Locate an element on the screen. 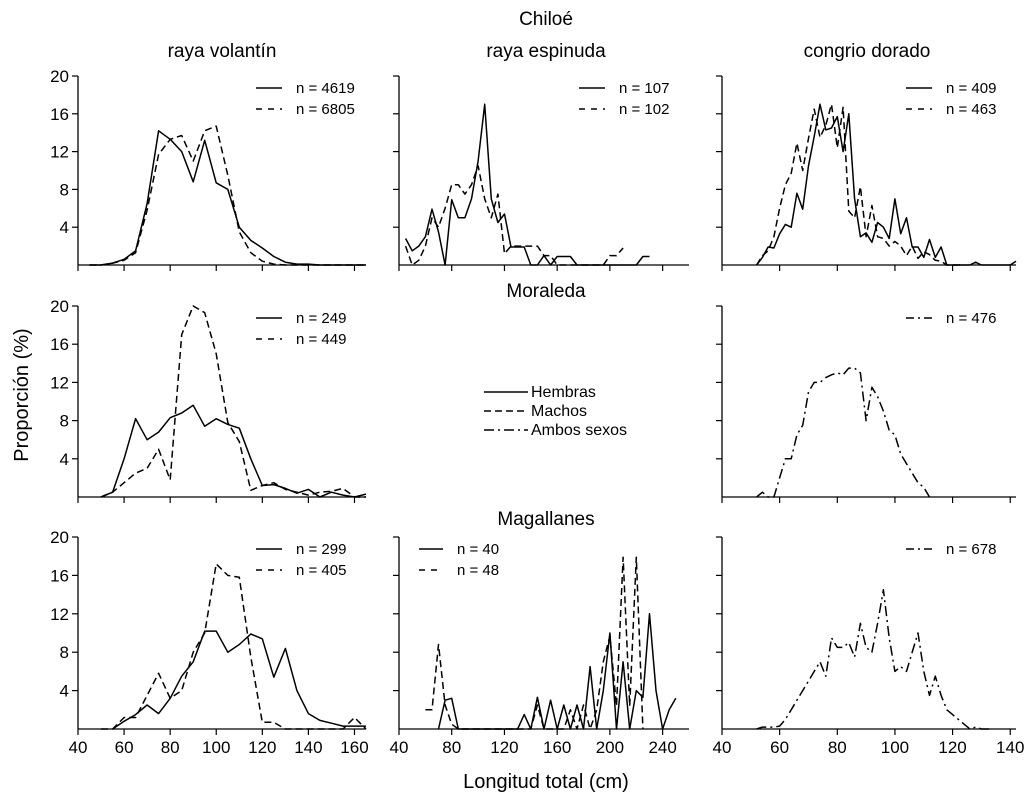  region-label-magallanes: Magallanes is located at coordinates (545, 519).